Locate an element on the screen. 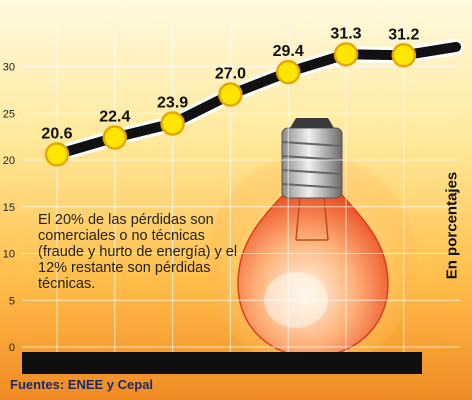 The height and width of the screenshot is (400, 472). y-tick-label: 10 is located at coordinates (9, 255).